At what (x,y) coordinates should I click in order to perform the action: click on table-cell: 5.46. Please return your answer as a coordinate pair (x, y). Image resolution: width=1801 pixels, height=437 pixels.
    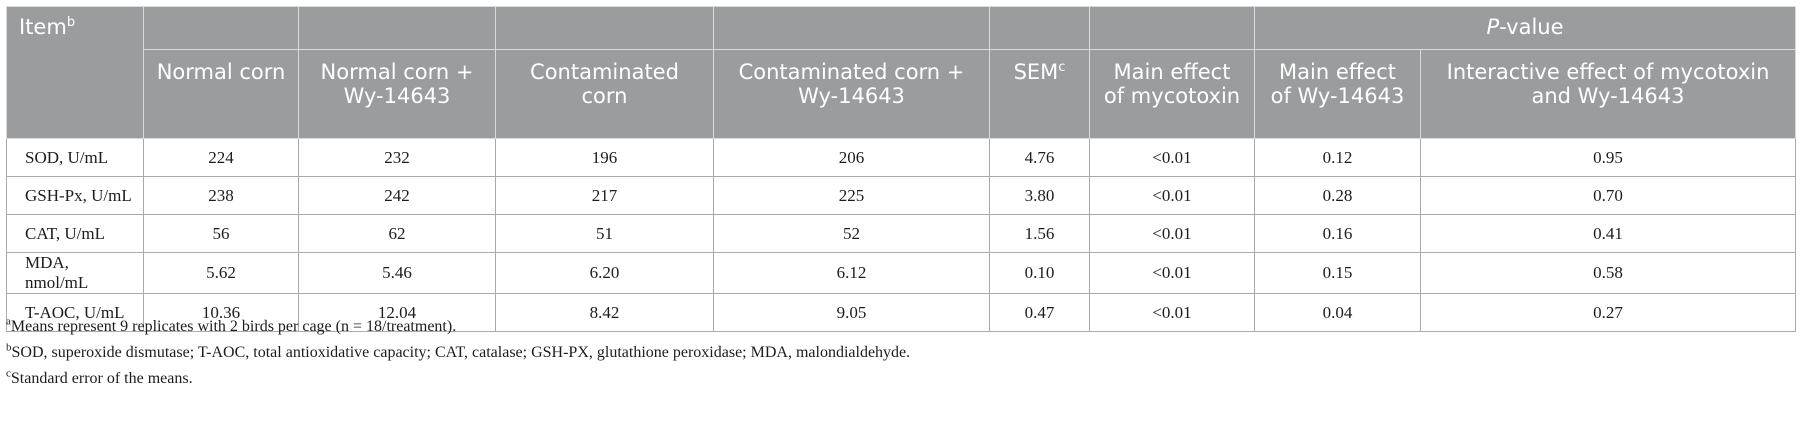
    Looking at the image, I should click on (397, 273).